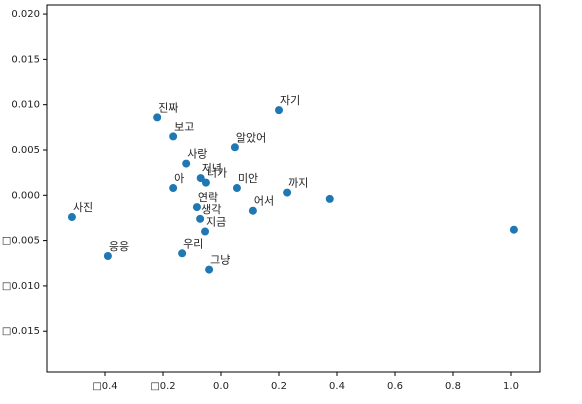  Describe the element at coordinates (104, 386) in the screenshot. I see `x-tick-label: □0.4` at that location.